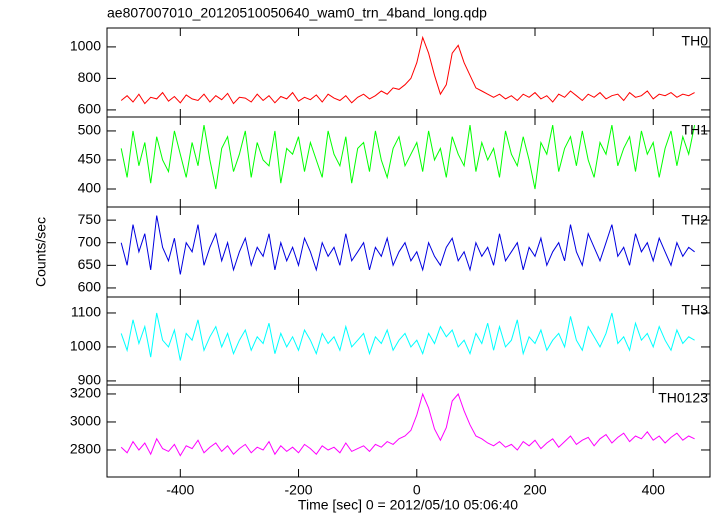  I want to click on x-tick-label: -400, so click(180, 490).